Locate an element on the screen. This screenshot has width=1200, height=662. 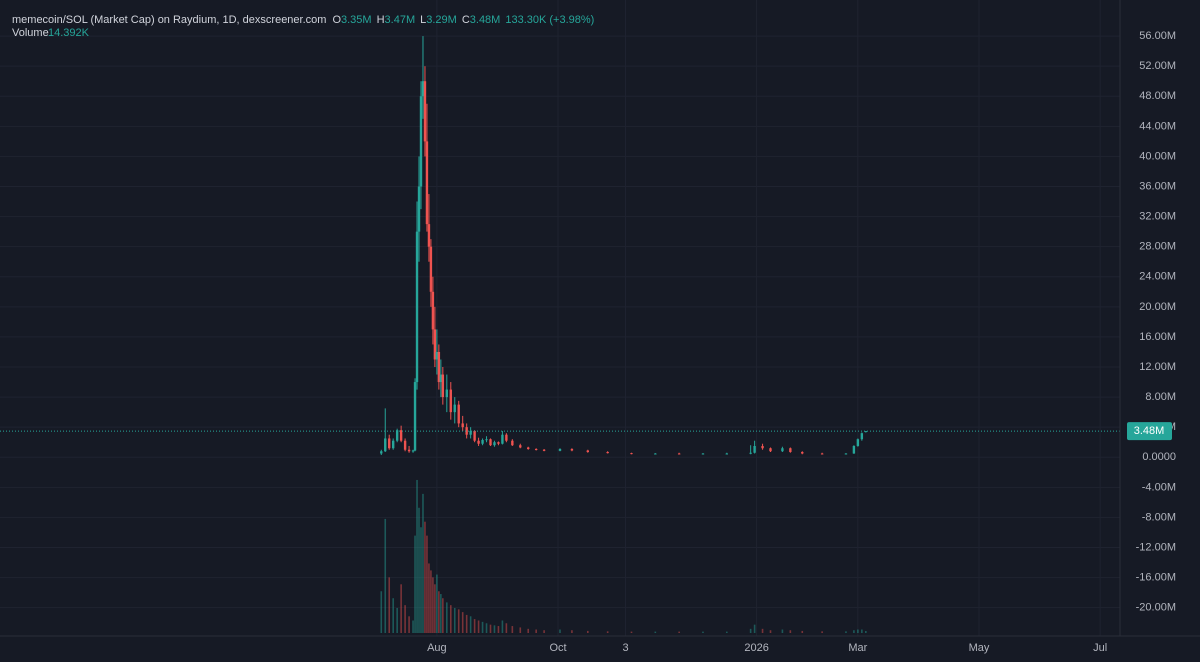
ohlc-key: C is located at coordinates (466, 20).